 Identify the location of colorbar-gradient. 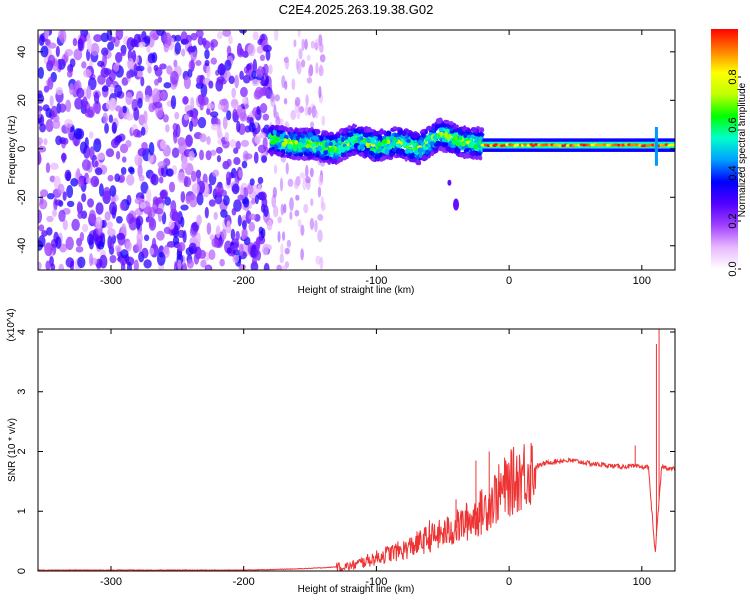
(724, 149).